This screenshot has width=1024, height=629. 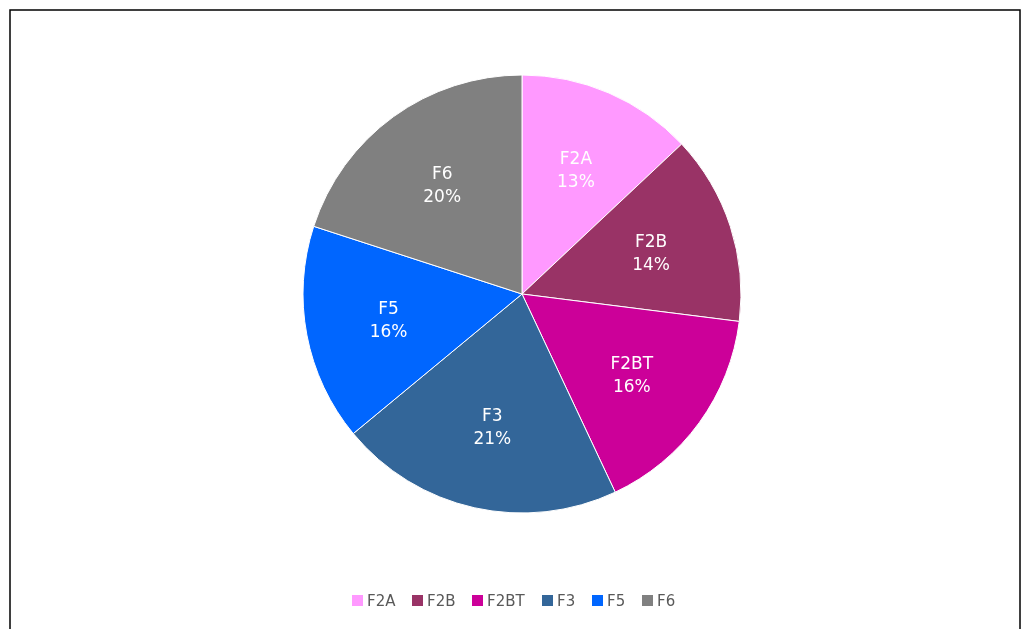 I want to click on data-label: 13%, so click(x=576, y=181).